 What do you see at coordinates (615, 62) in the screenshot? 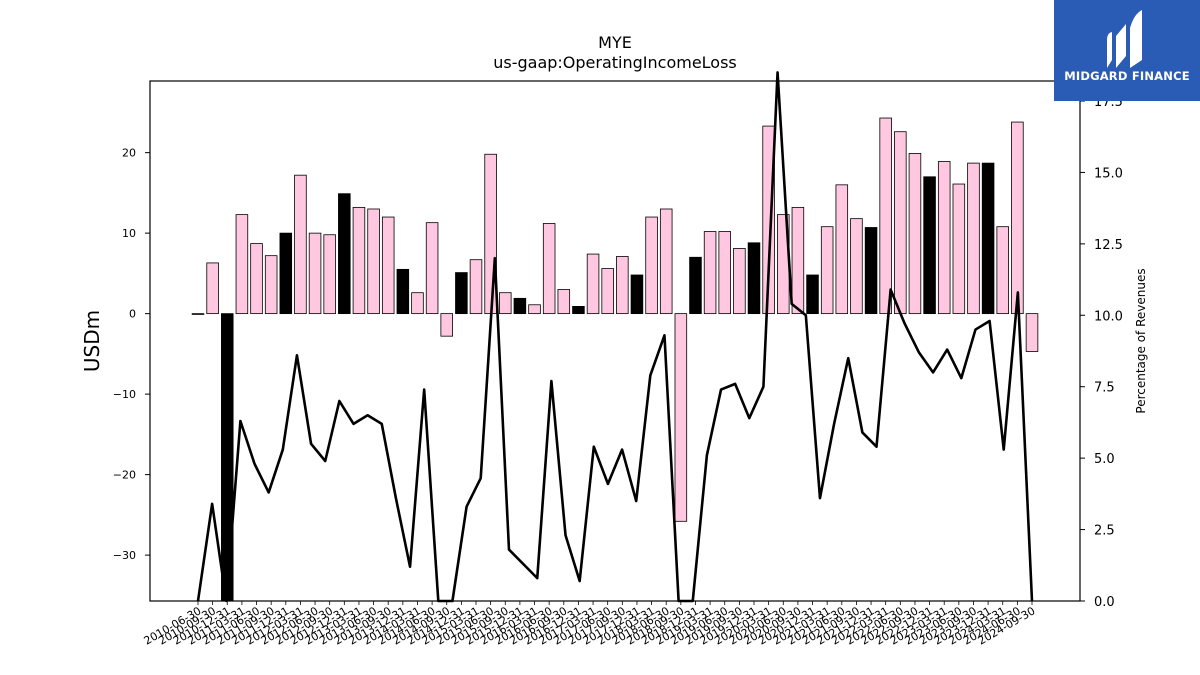
I see `chart-subtitle: us-gaap:OperatingIncomeLoss` at bounding box center [615, 62].